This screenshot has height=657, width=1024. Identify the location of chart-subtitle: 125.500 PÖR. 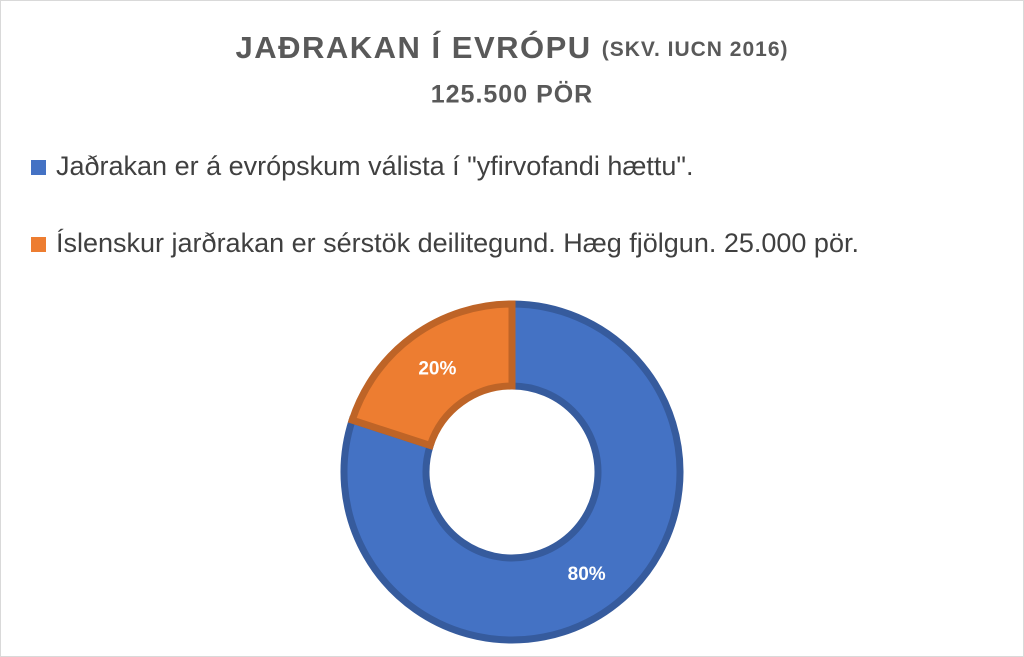
(512, 94).